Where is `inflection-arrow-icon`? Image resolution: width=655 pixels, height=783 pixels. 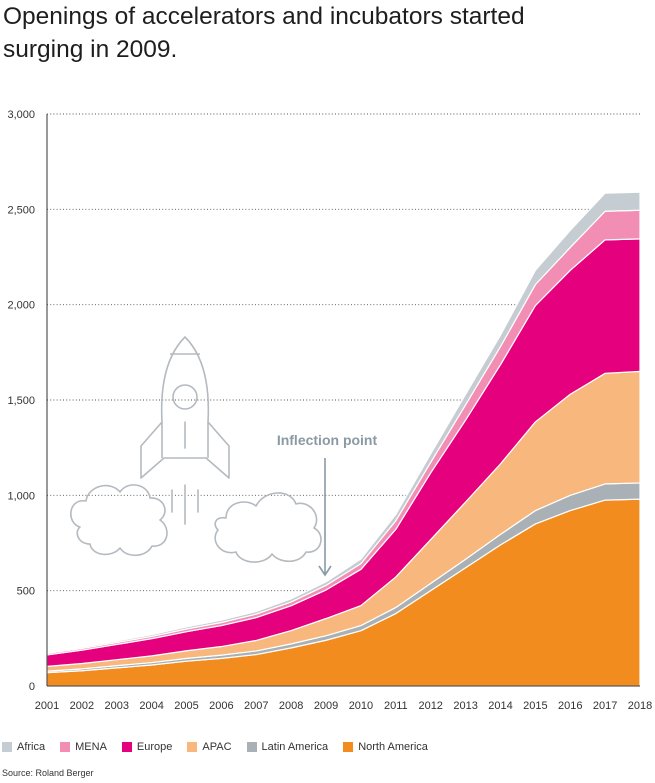
inflection-arrow-icon is located at coordinates (325, 517).